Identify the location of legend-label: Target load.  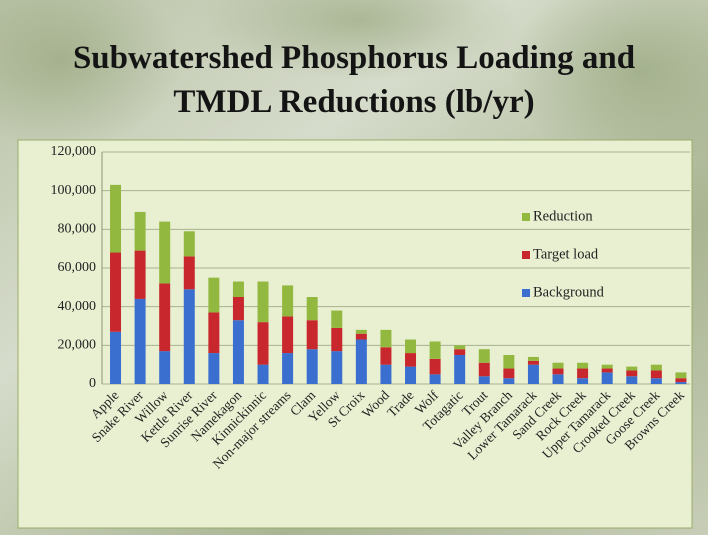
(566, 254).